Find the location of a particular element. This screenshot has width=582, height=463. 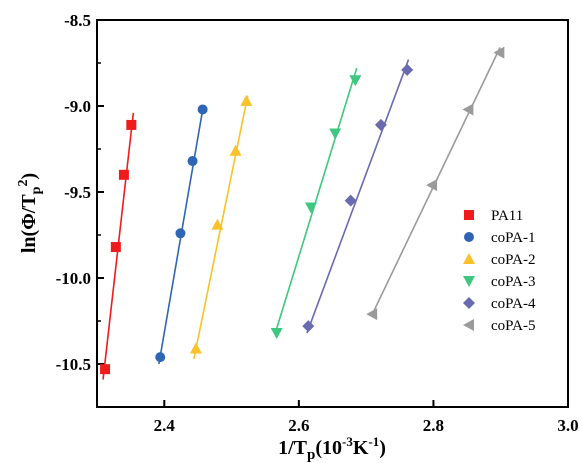

x-axis-title-close: ) is located at coordinates (382, 448).